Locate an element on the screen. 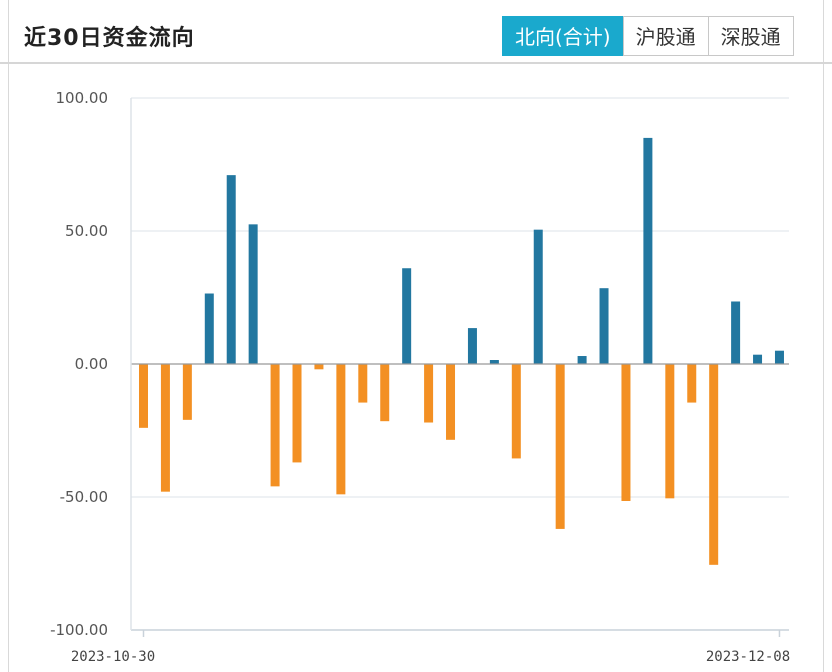 Image resolution: width=832 pixels, height=672 pixels. tab-shanghai-connect: 沪股通 is located at coordinates (665, 36).